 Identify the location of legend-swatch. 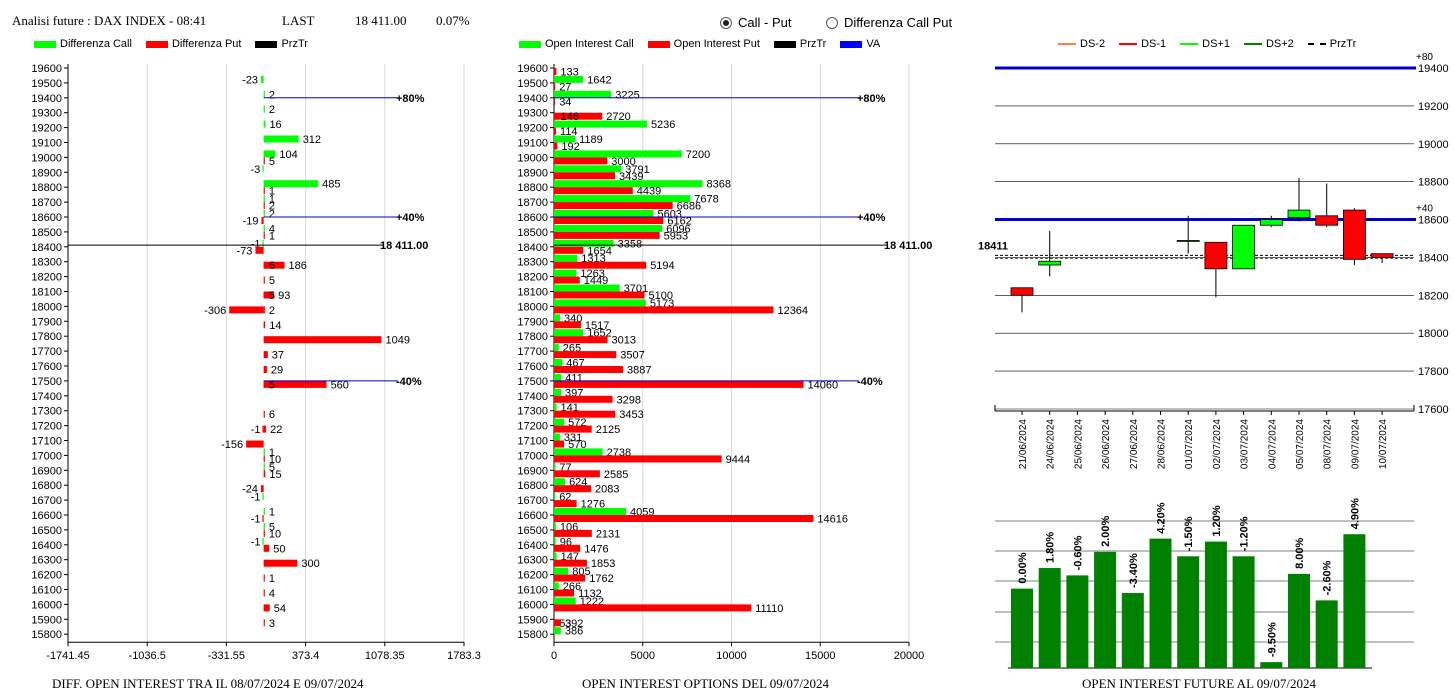
(266, 44).